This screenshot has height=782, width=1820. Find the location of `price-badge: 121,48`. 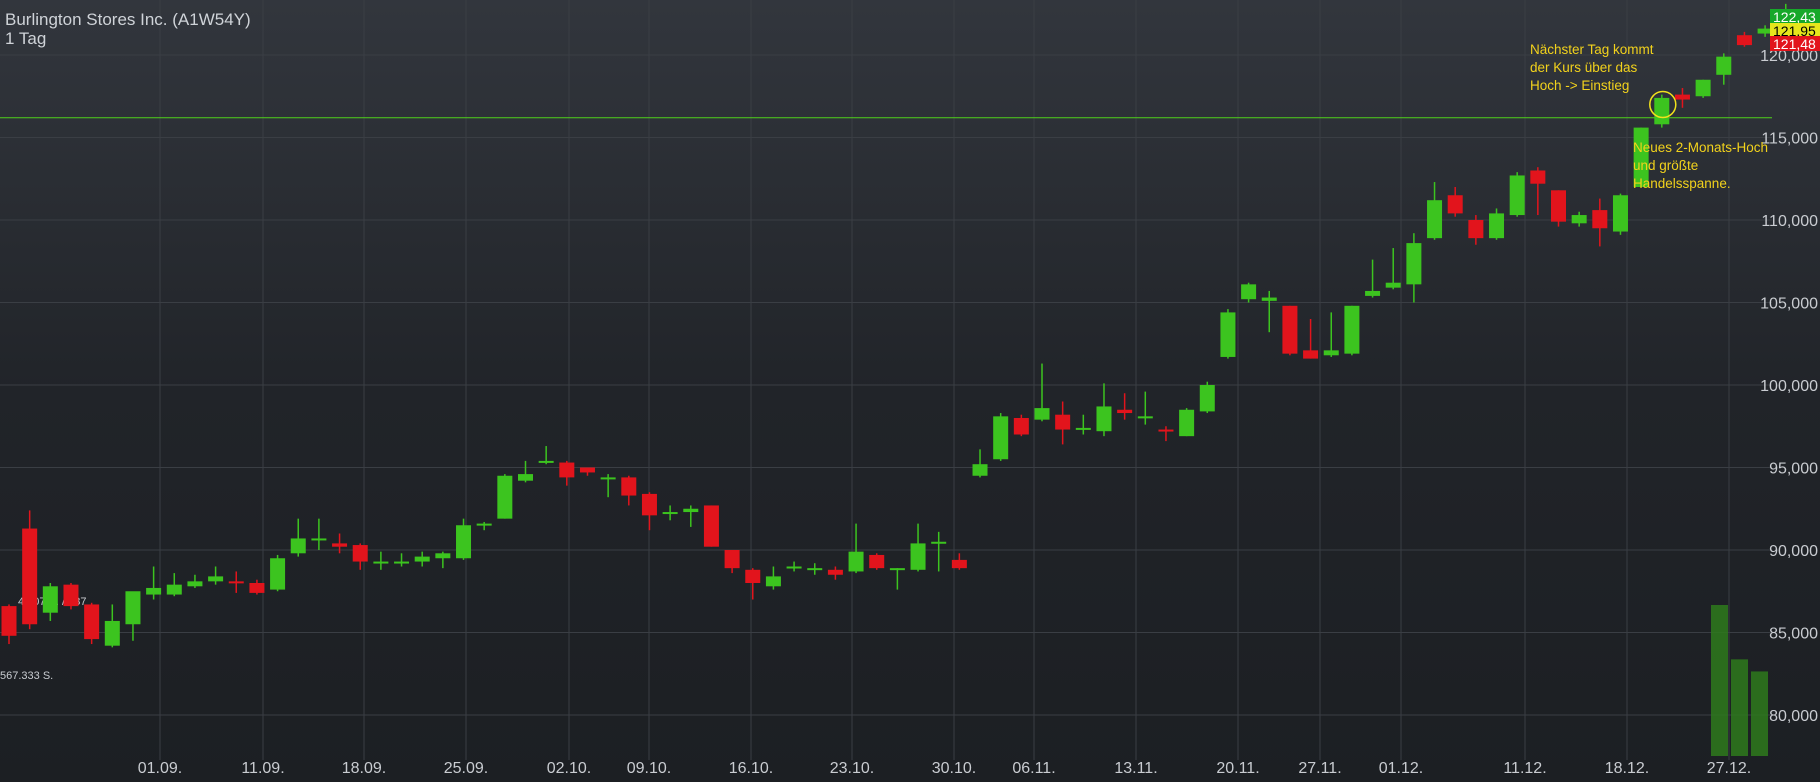

price-badge: 121,48 is located at coordinates (1795, 44).